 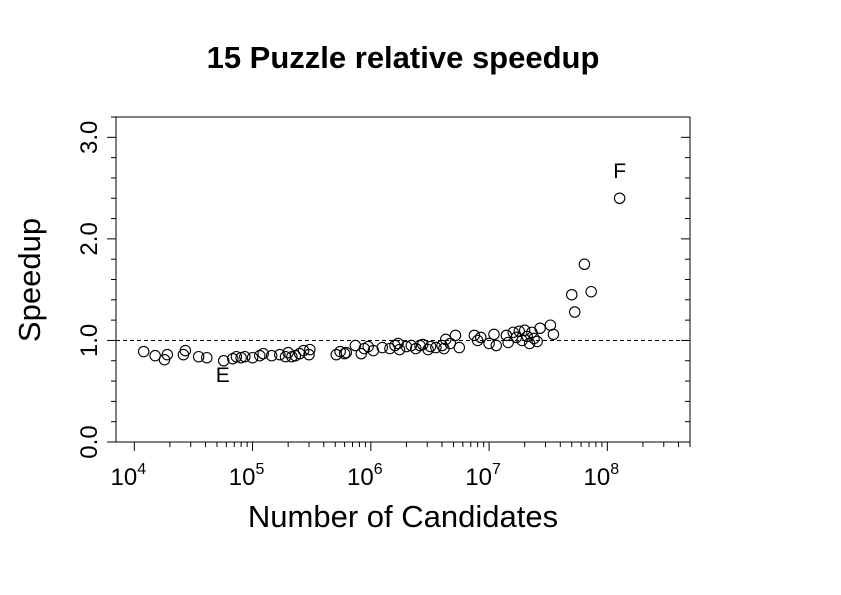 What do you see at coordinates (89, 238) in the screenshot?
I see `y-tick-label: 2.0` at bounding box center [89, 238].